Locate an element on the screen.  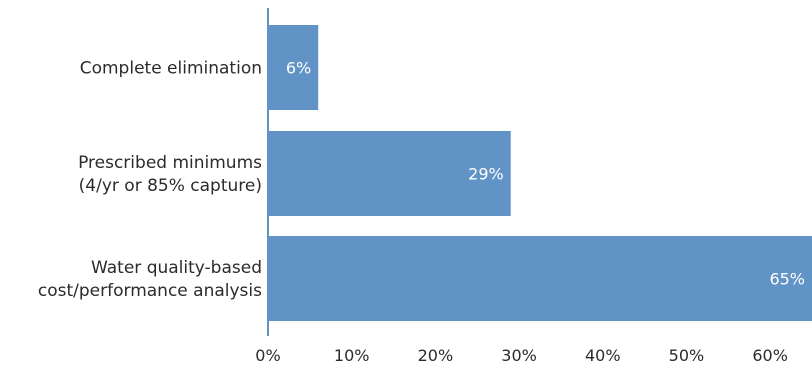
category-label: Water quality-based is located at coordinates (176, 268).